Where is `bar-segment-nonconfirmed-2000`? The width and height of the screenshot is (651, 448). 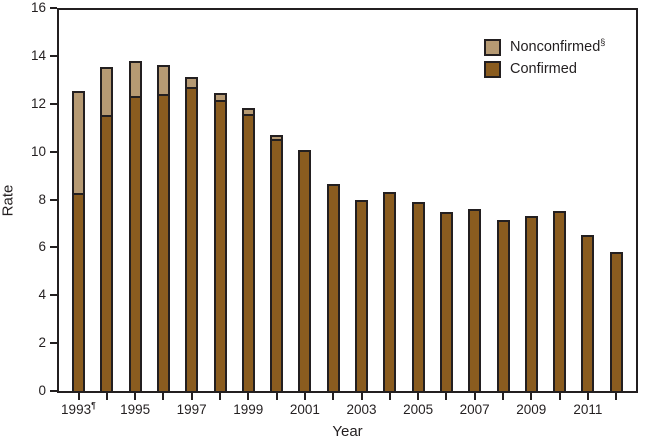 bar-segment-nonconfirmed-2000 is located at coordinates (277, 139).